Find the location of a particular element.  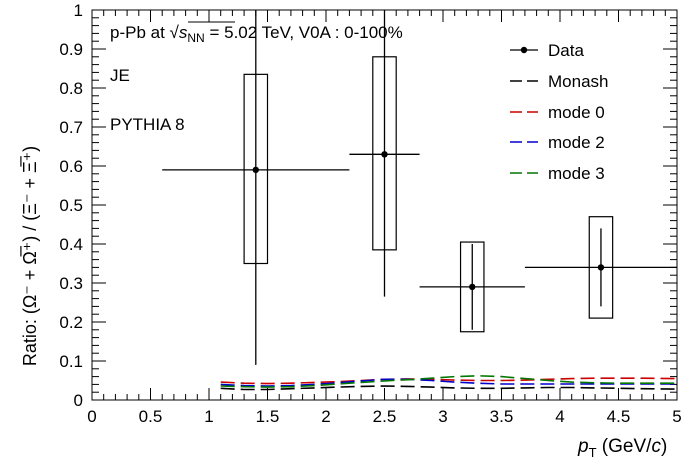

x-tick-label: 4.5 is located at coordinates (619, 416).